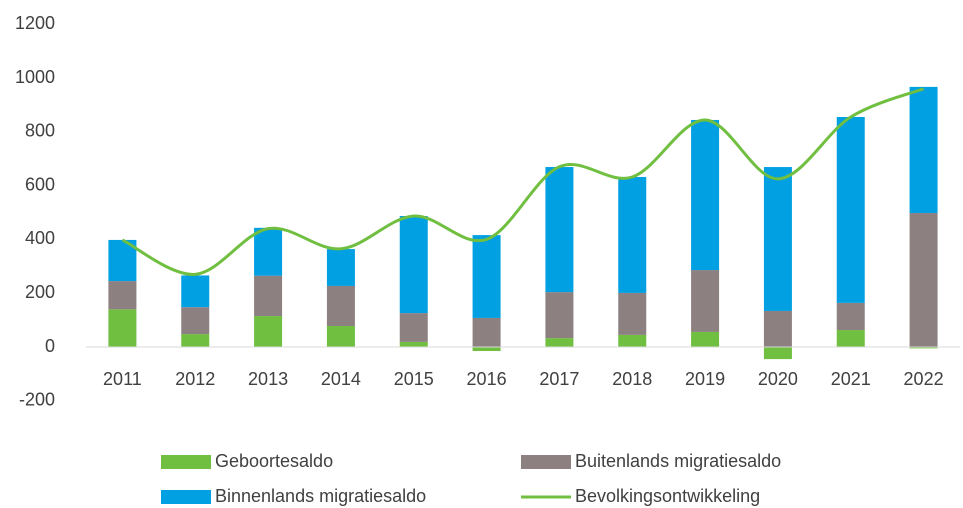 The image size is (963, 508). What do you see at coordinates (50, 346) in the screenshot?
I see `y-tick-label: 0` at bounding box center [50, 346].